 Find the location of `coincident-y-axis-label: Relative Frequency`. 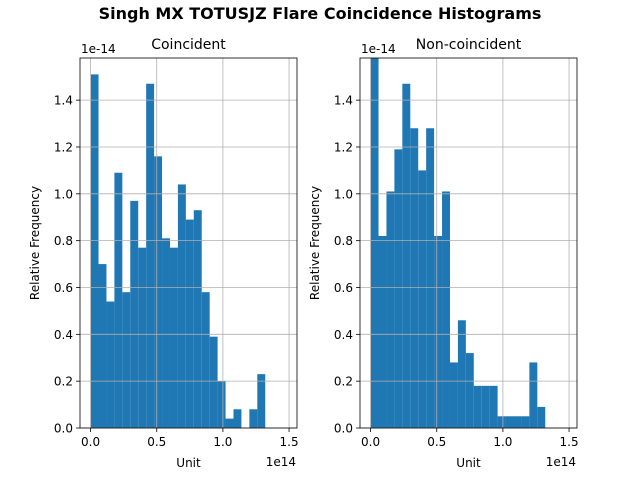

coincident-y-axis-label: Relative Frequency is located at coordinates (35, 243).